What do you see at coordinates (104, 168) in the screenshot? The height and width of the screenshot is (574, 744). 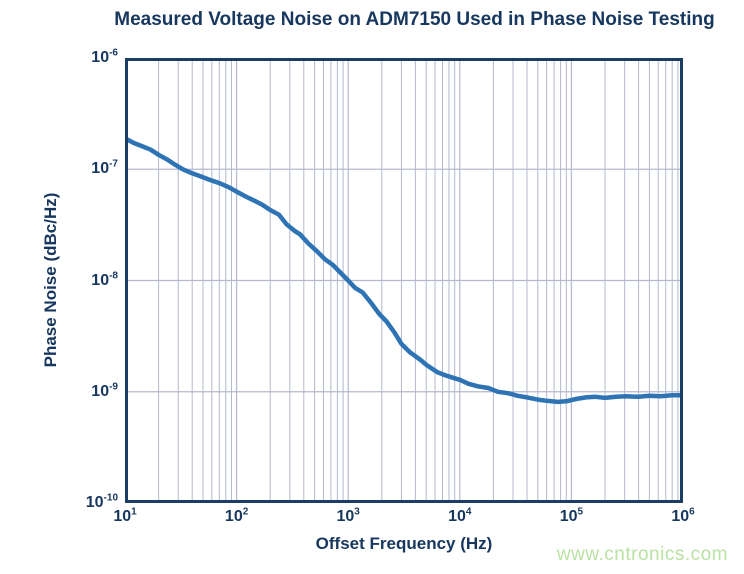 I see `y-tick-label: 10⁻⁷` at bounding box center [104, 168].